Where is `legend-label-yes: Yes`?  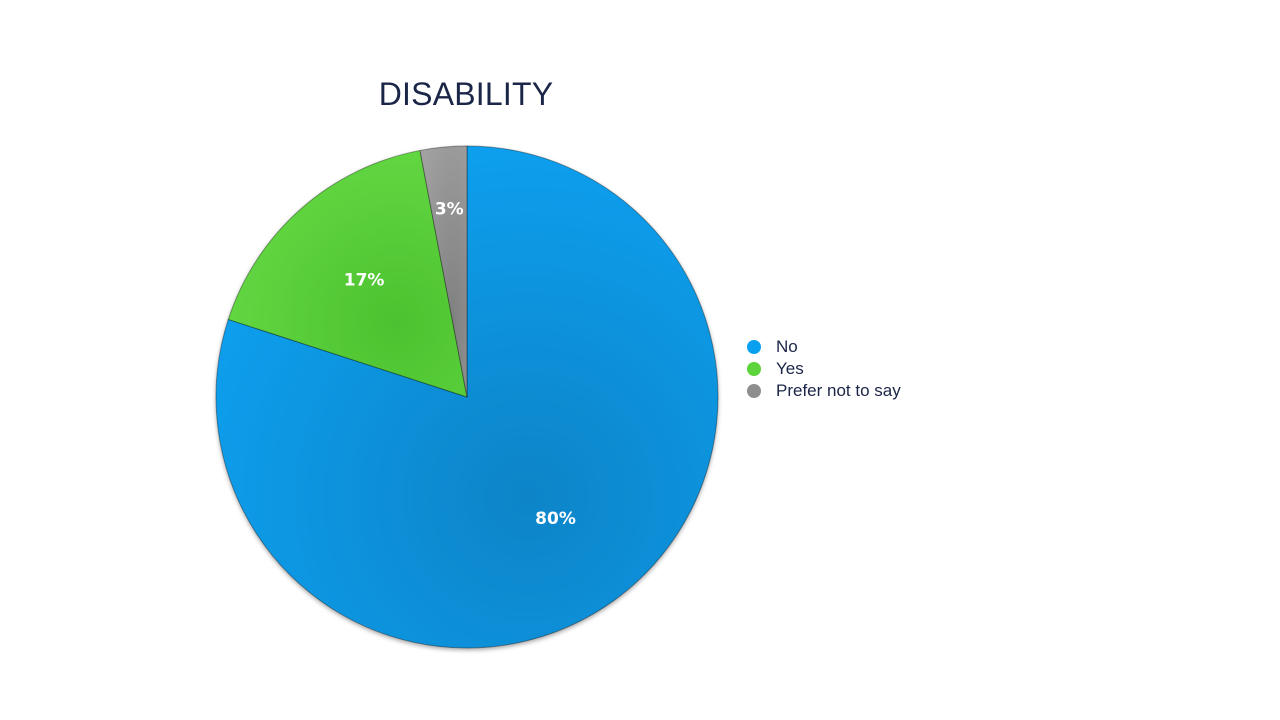
legend-label-yes: Yes is located at coordinates (790, 368).